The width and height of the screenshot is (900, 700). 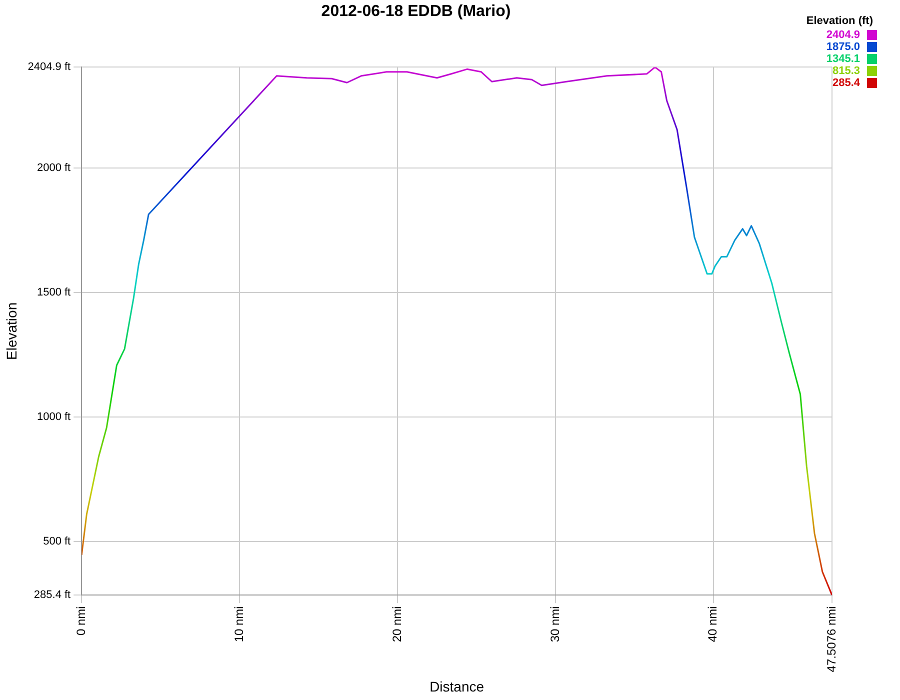 What do you see at coordinates (53, 292) in the screenshot?
I see `y-tick-label: 1500 ft` at bounding box center [53, 292].